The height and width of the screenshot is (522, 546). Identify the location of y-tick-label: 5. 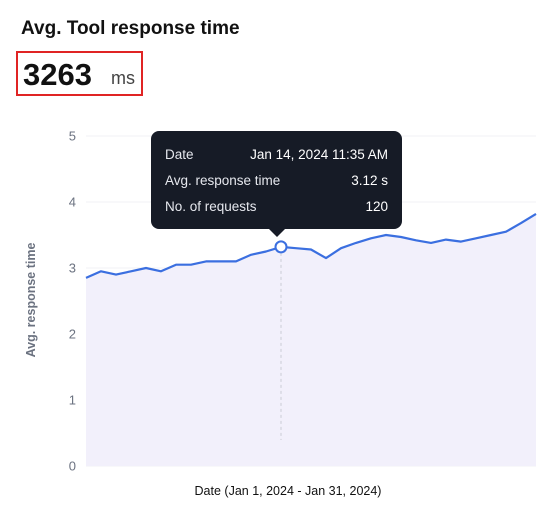
(72, 136).